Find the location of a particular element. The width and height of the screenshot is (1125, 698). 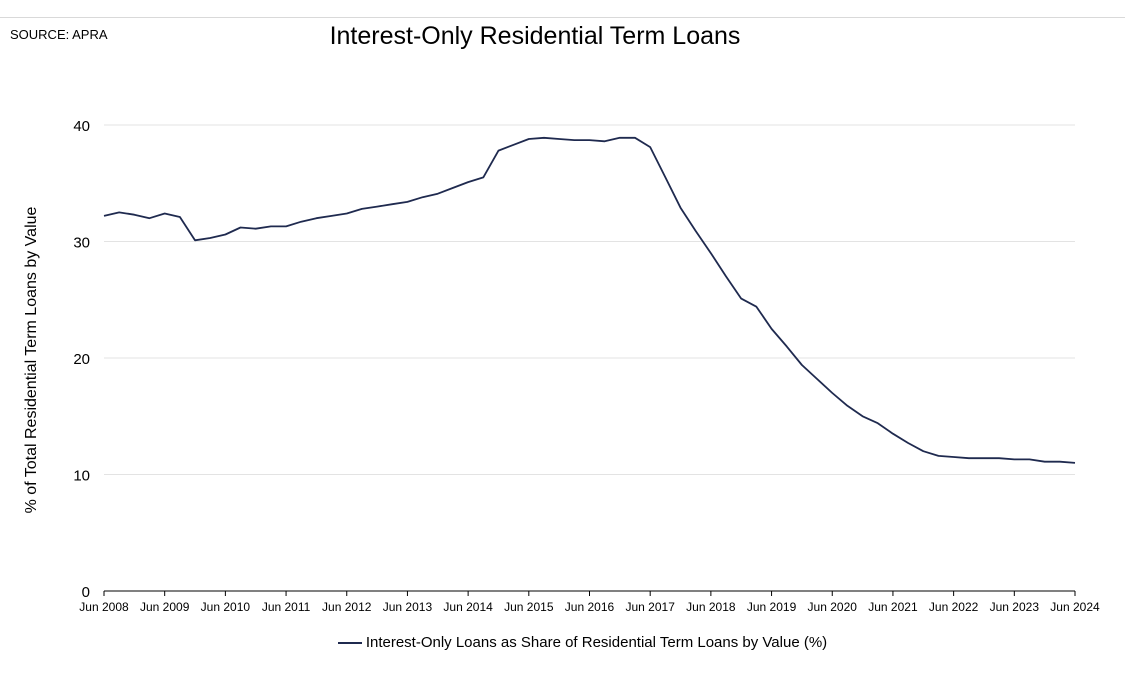

x-tick-label: Jun 2013 is located at coordinates (408, 607).